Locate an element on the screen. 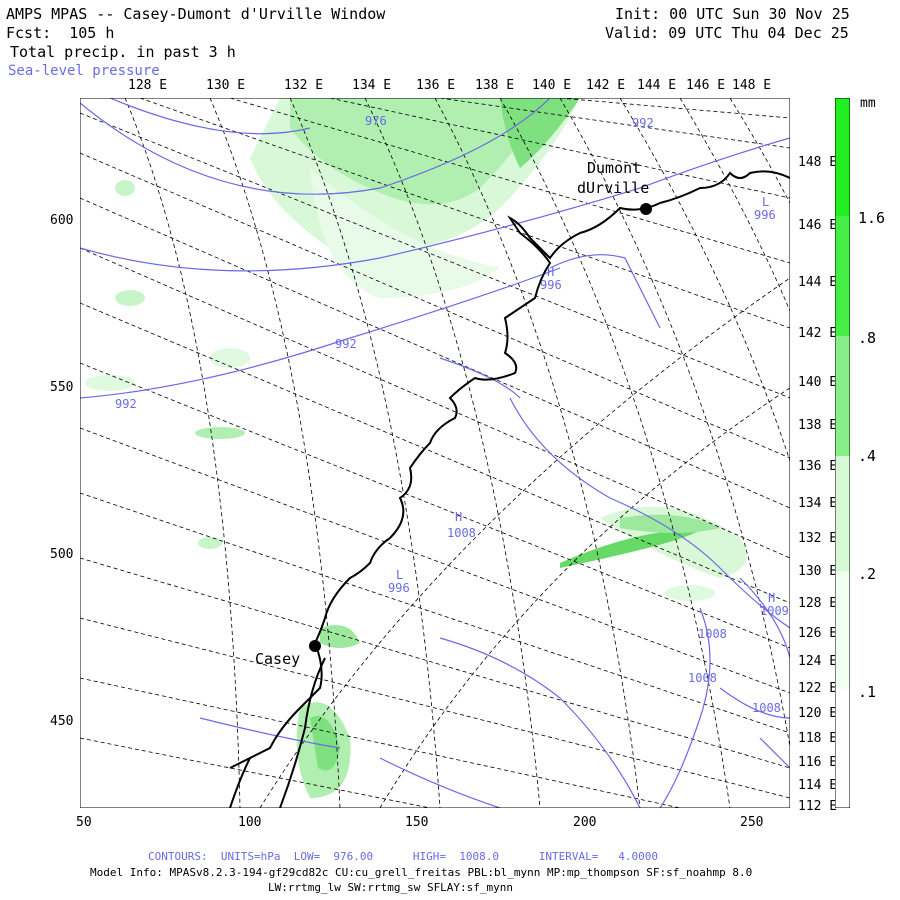 Image resolution: width=900 pixels, height=900 pixels. valid-time: Valid: 09 UTC Thu 04 Dec 25 is located at coordinates (727, 33).